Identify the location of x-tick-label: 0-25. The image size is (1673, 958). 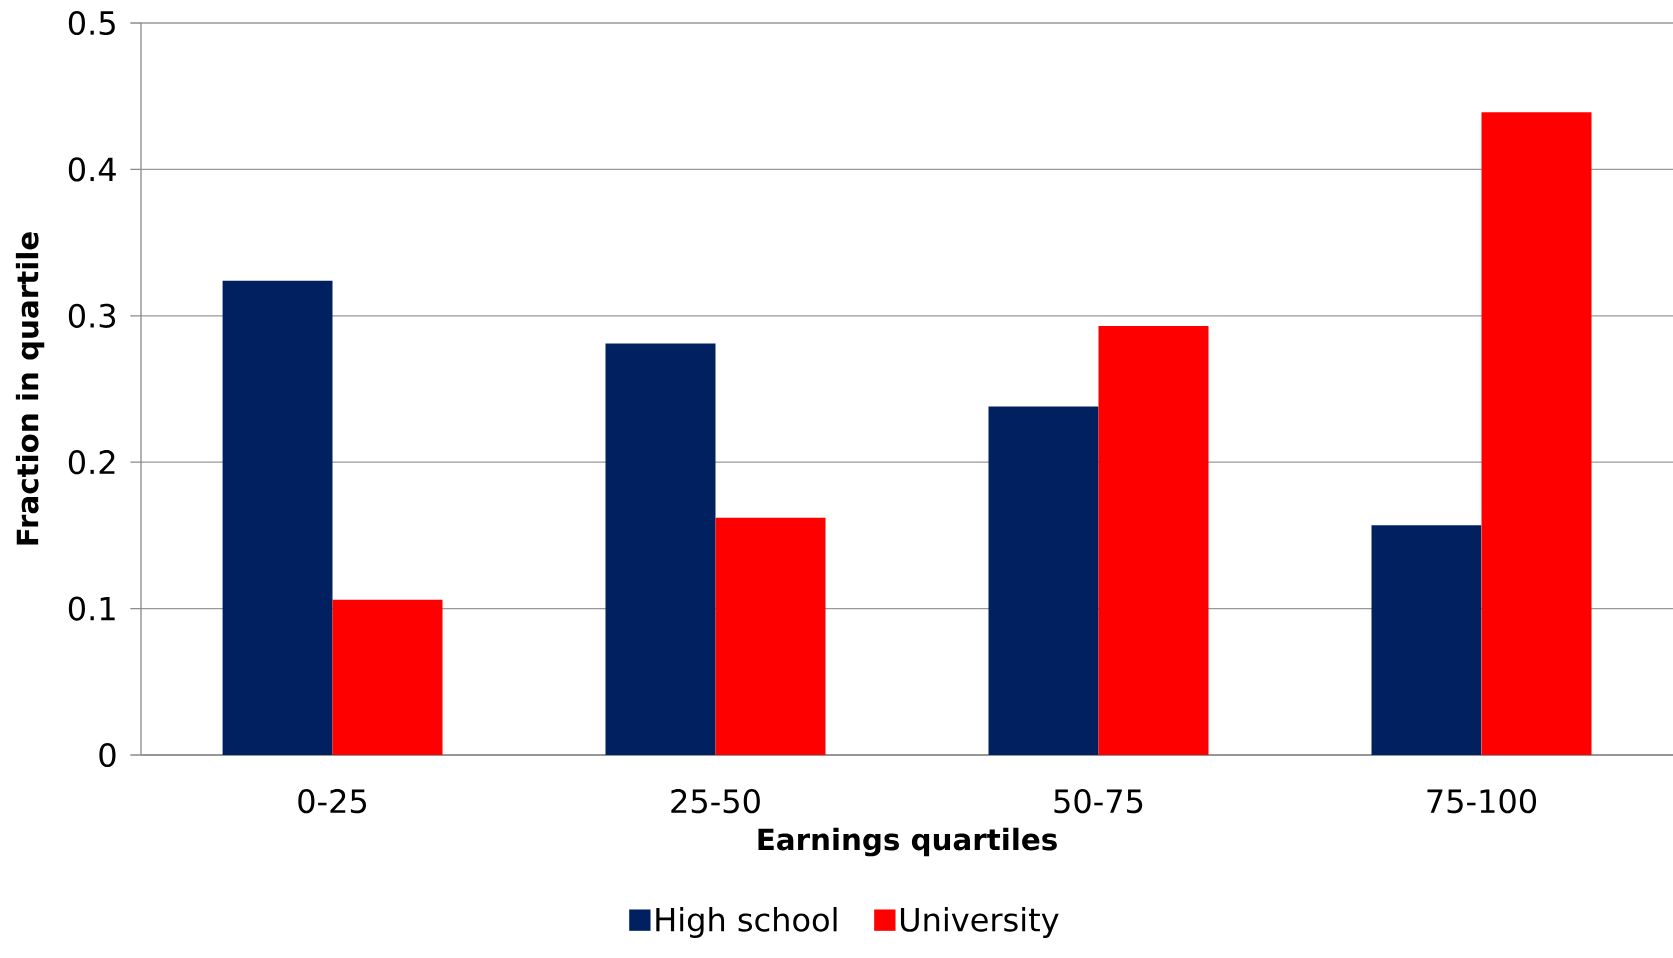
(332, 801).